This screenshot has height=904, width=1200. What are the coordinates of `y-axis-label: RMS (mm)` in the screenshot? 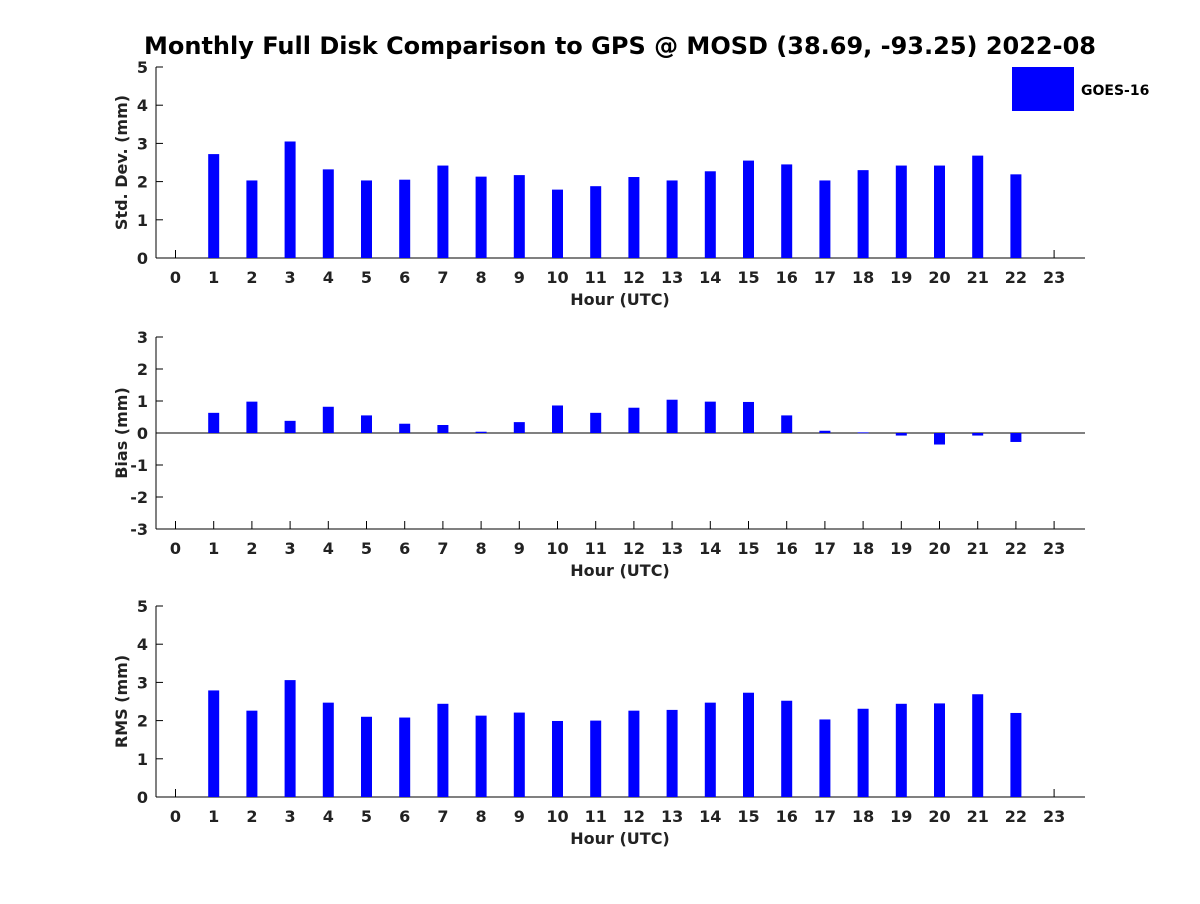 It's located at (121, 701).